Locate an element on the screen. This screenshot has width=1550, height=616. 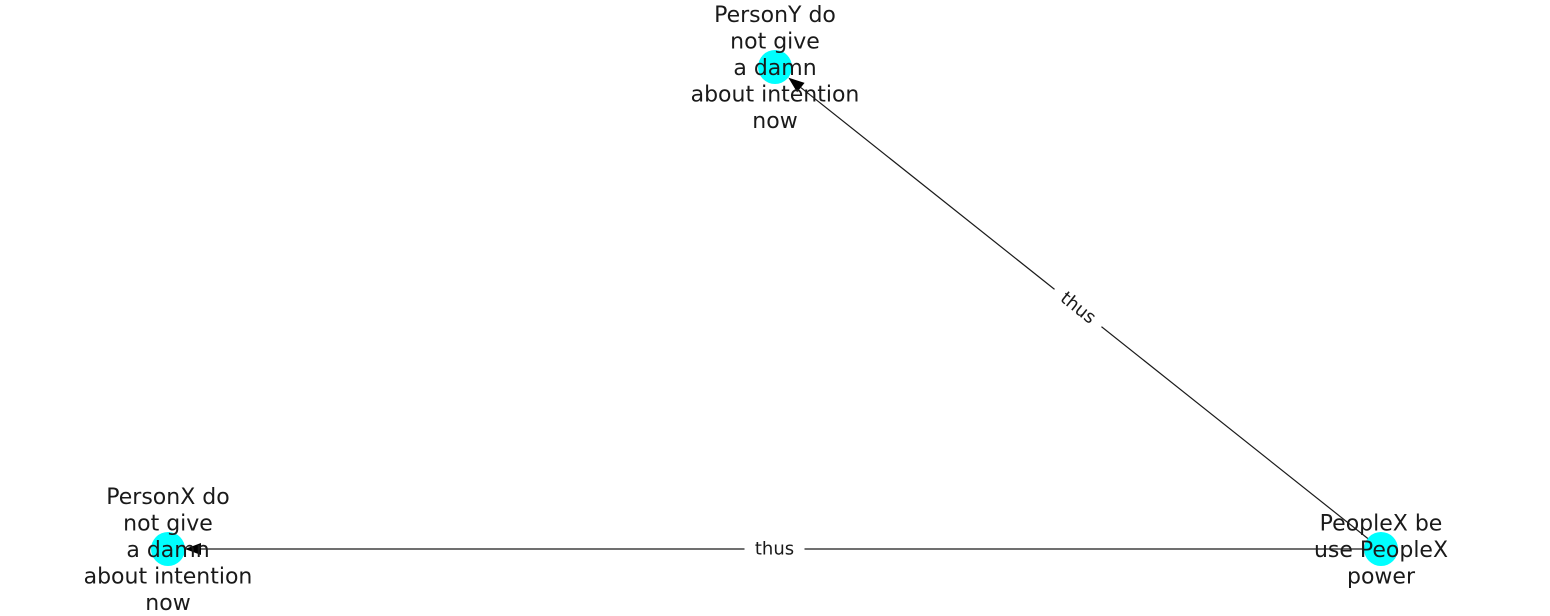
node-label-line: PeopleX be is located at coordinates (1381, 524).